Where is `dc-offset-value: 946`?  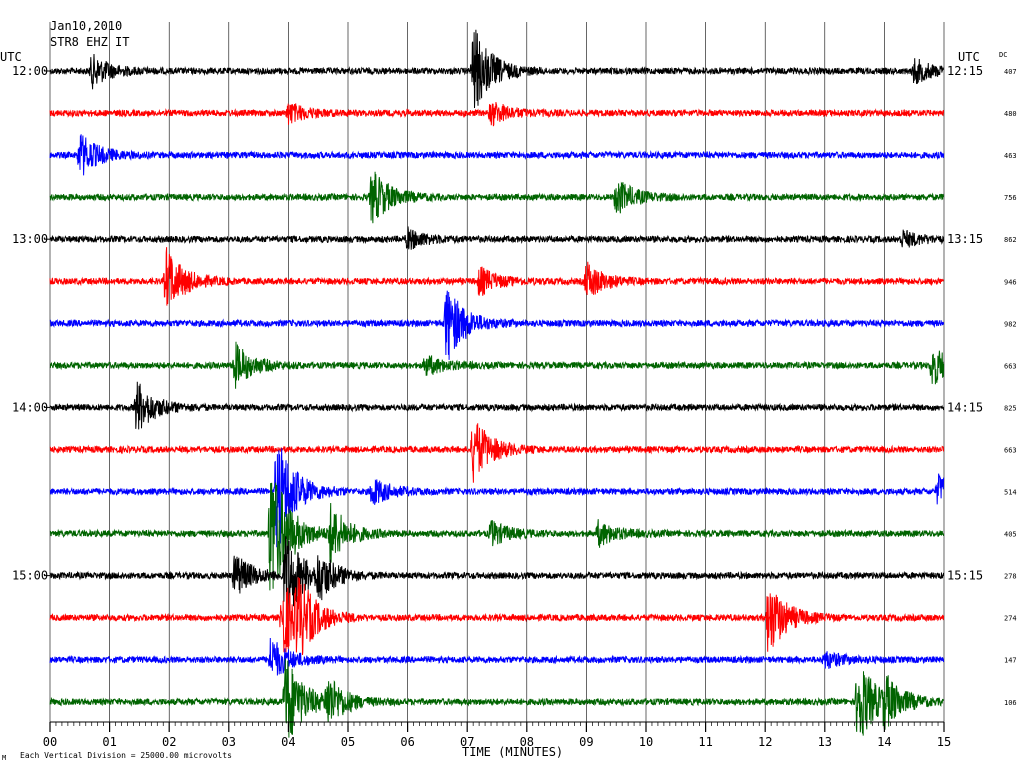 dc-offset-value: 946 is located at coordinates (1010, 282).